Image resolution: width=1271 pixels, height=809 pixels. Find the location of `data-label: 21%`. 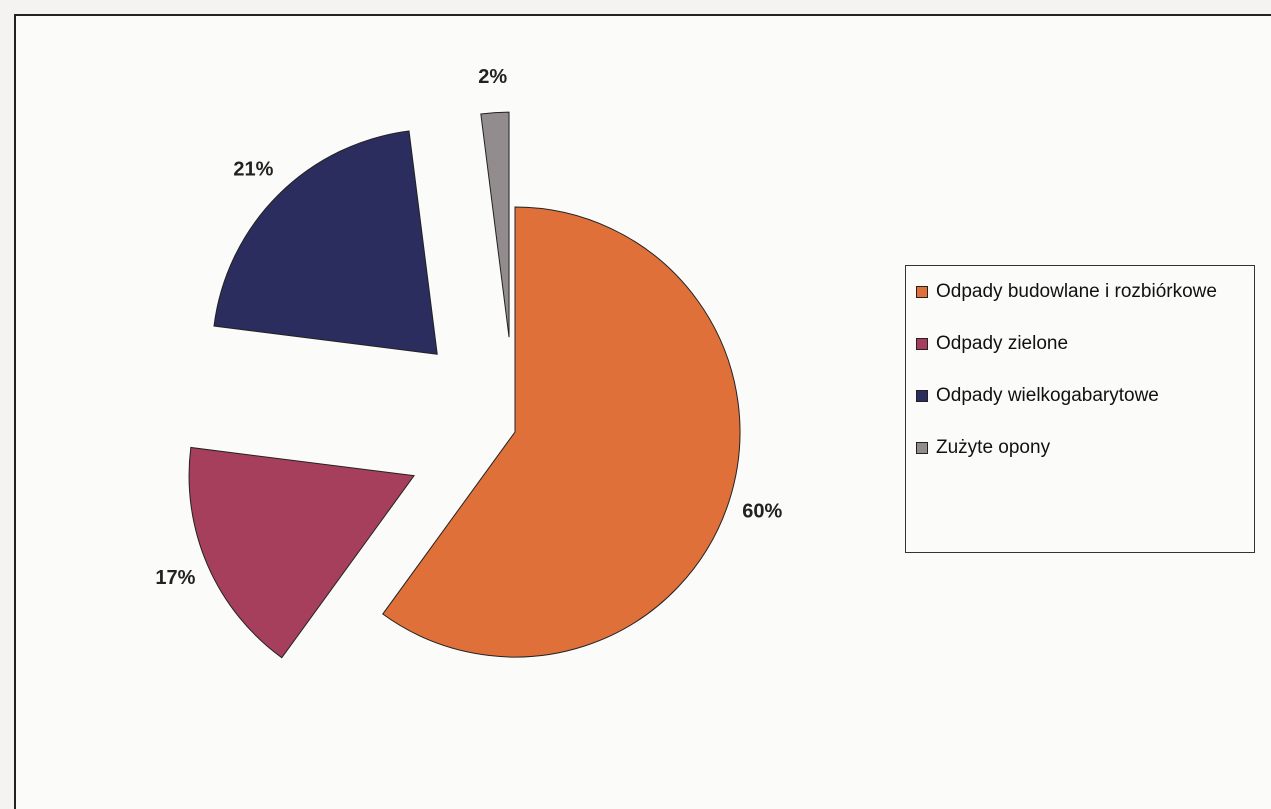

data-label: 21% is located at coordinates (253, 170).